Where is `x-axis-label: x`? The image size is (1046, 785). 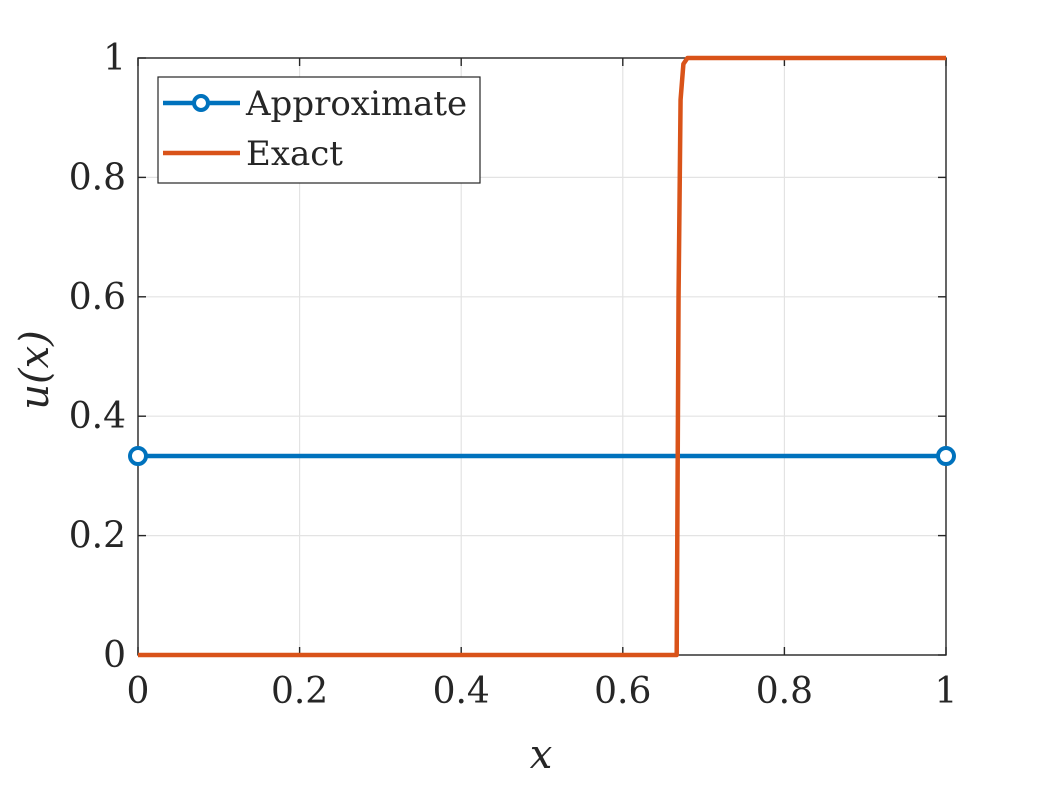 x-axis-label: x is located at coordinates (541, 755).